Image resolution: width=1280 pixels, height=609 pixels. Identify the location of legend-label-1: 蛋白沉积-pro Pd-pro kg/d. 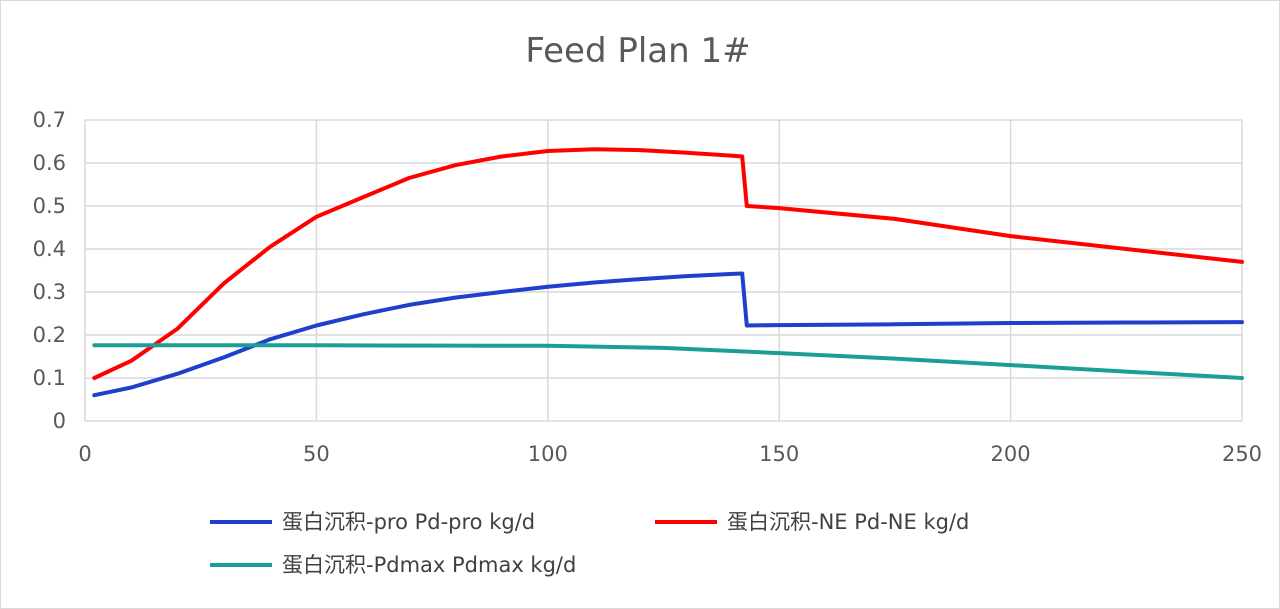
(408, 522).